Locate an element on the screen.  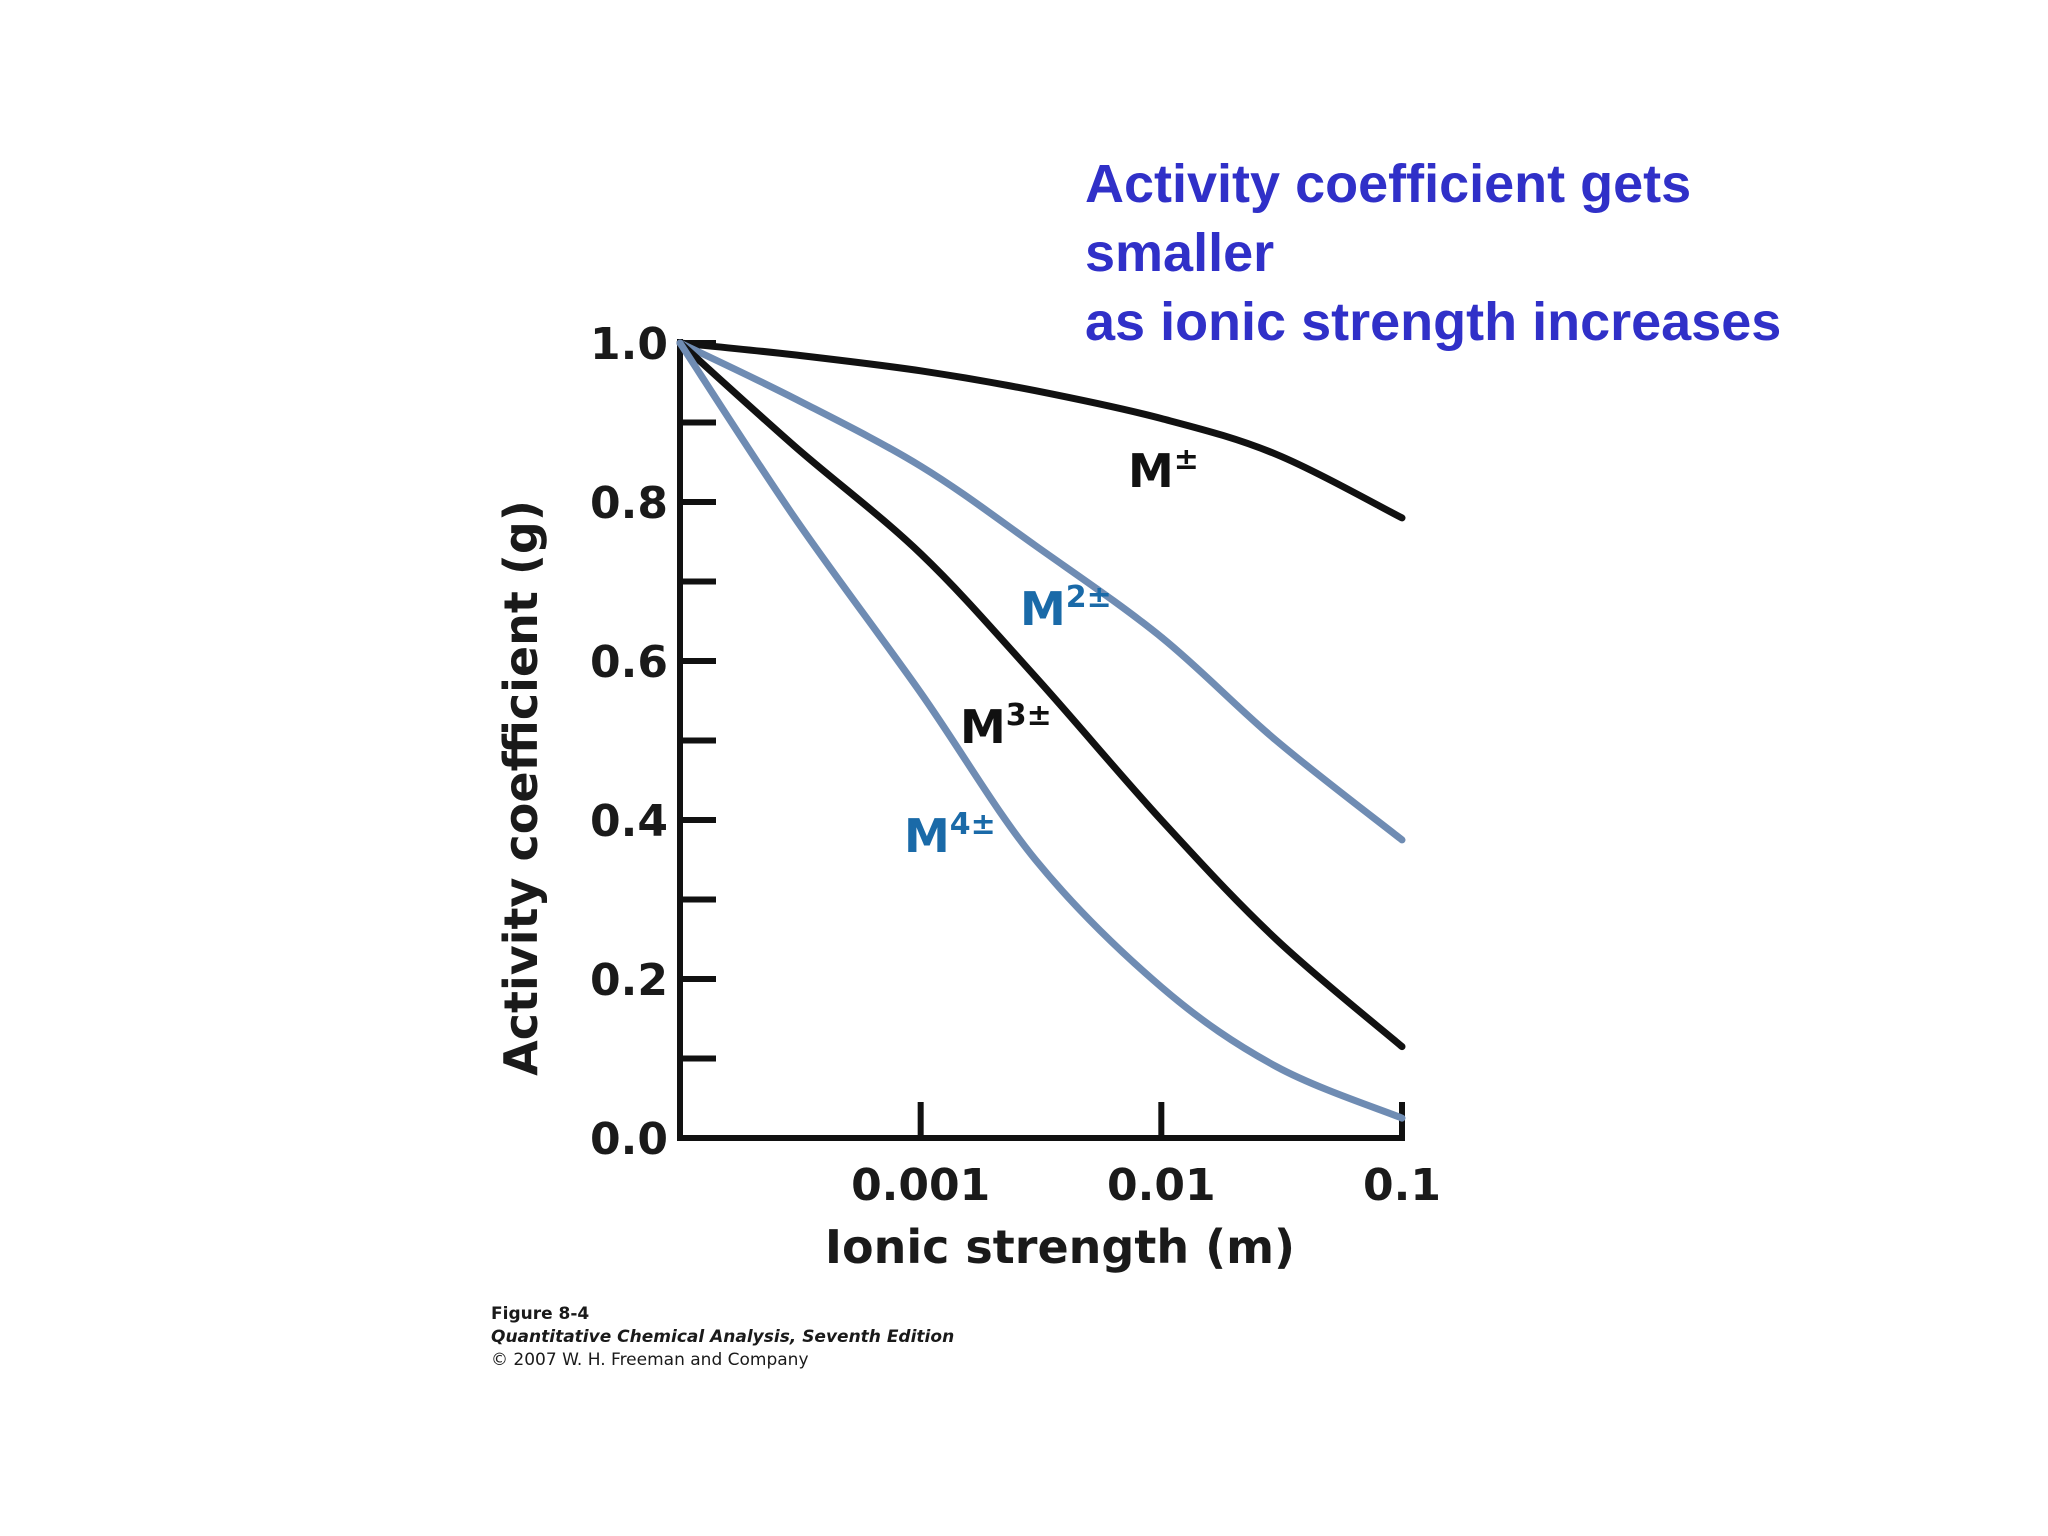
callout-line-1: Activity coefficient gets is located at coordinates (1388, 184).